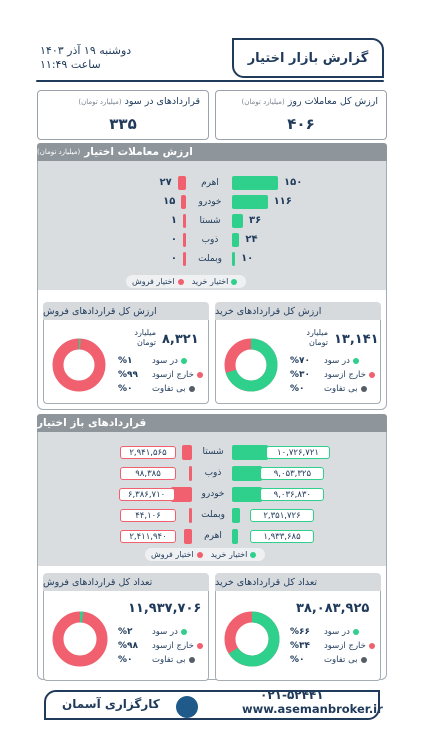  I want to click on stat-row: %۳۴ خارج ازسود, so click(334, 646).